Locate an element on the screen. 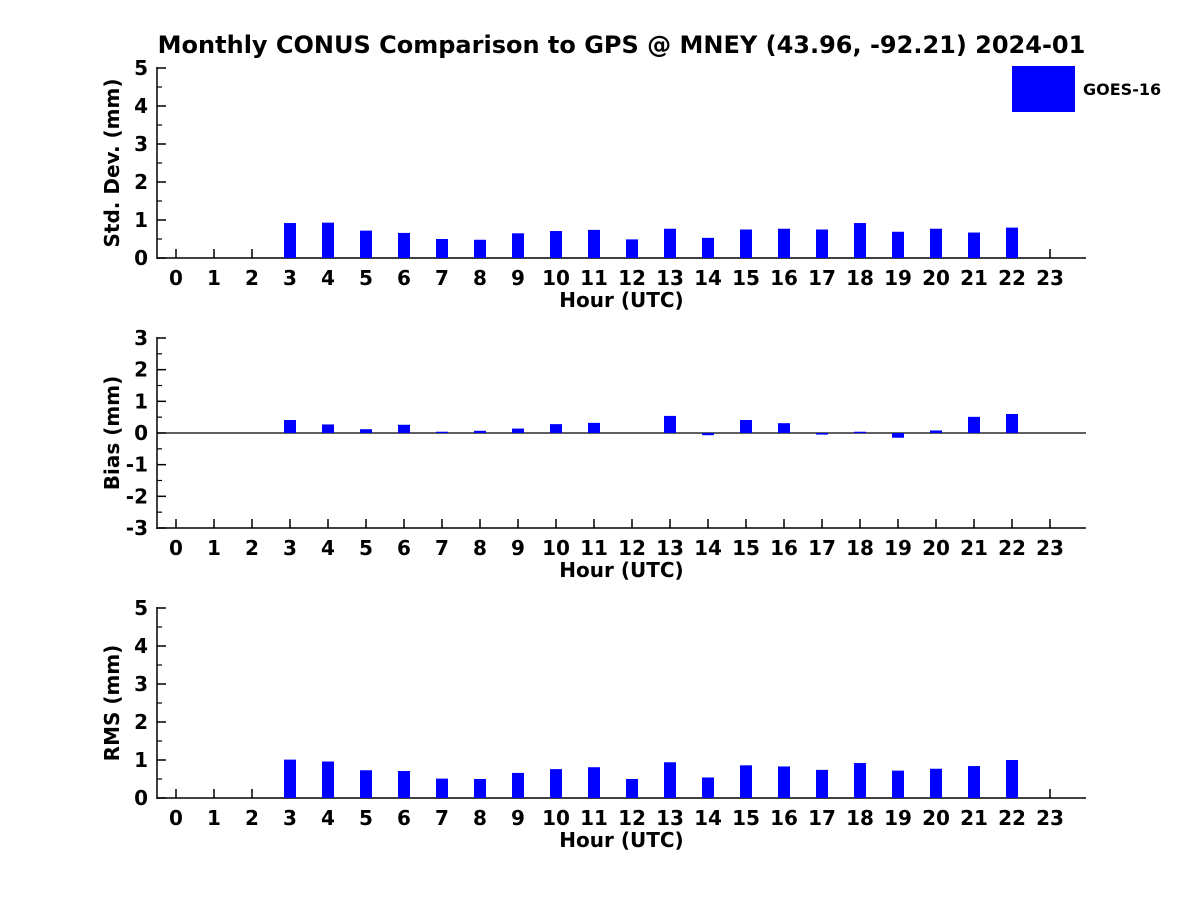 This screenshot has height=900, width=1200. rms-x-tick-label: 20 is located at coordinates (936, 818).